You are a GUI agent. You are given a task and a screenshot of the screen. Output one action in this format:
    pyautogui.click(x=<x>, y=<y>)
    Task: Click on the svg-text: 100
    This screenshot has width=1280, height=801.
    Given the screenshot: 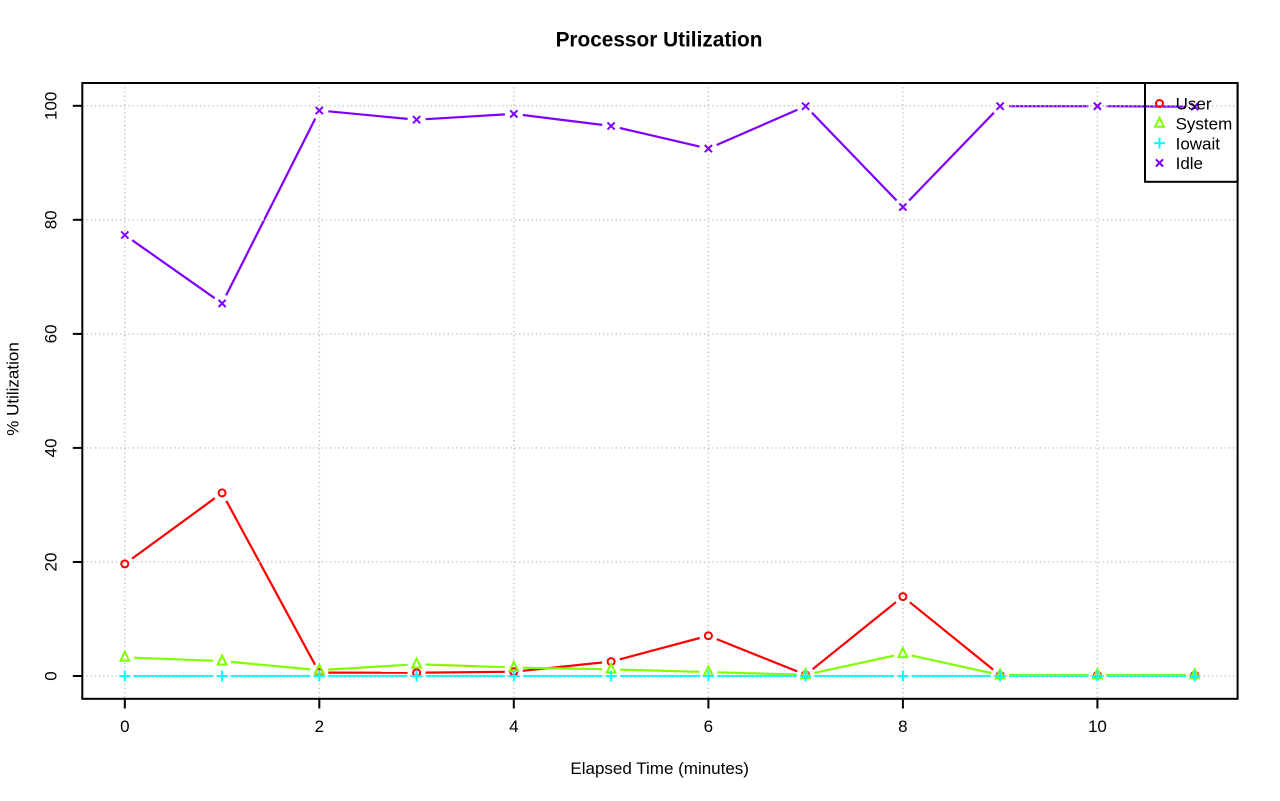 What is the action you would take?
    pyautogui.click(x=51, y=106)
    